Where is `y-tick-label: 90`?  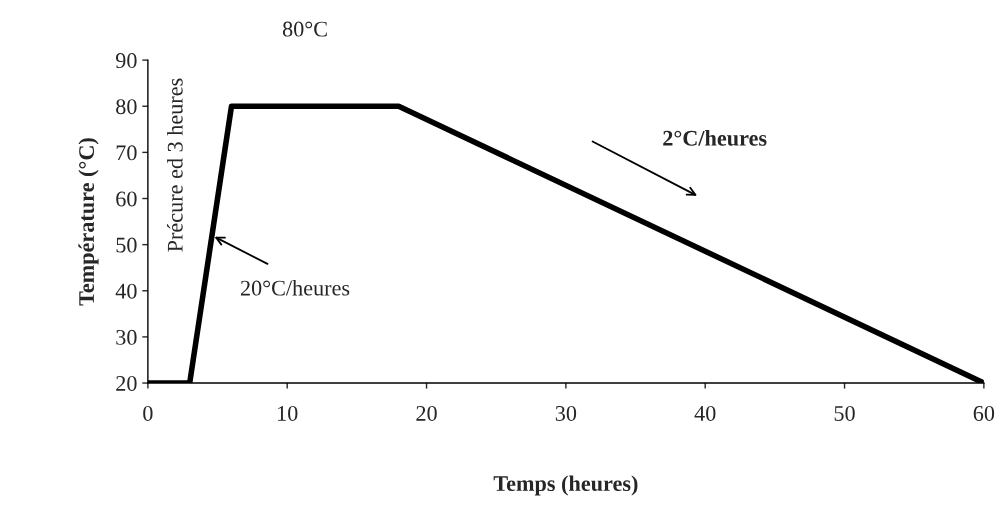
y-tick-label: 90 is located at coordinates (126, 61).